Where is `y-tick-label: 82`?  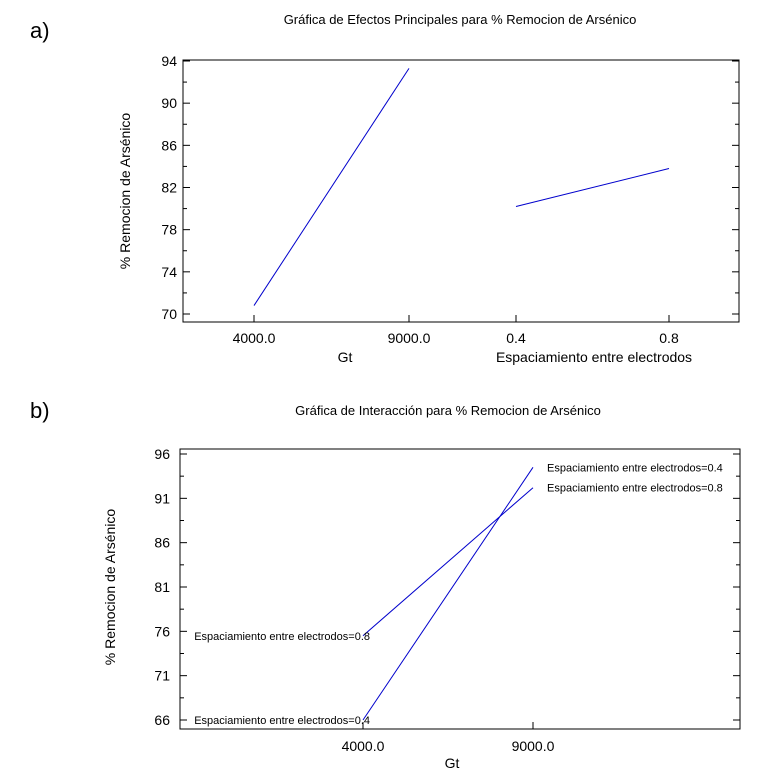
y-tick-label: 82 is located at coordinates (169, 188).